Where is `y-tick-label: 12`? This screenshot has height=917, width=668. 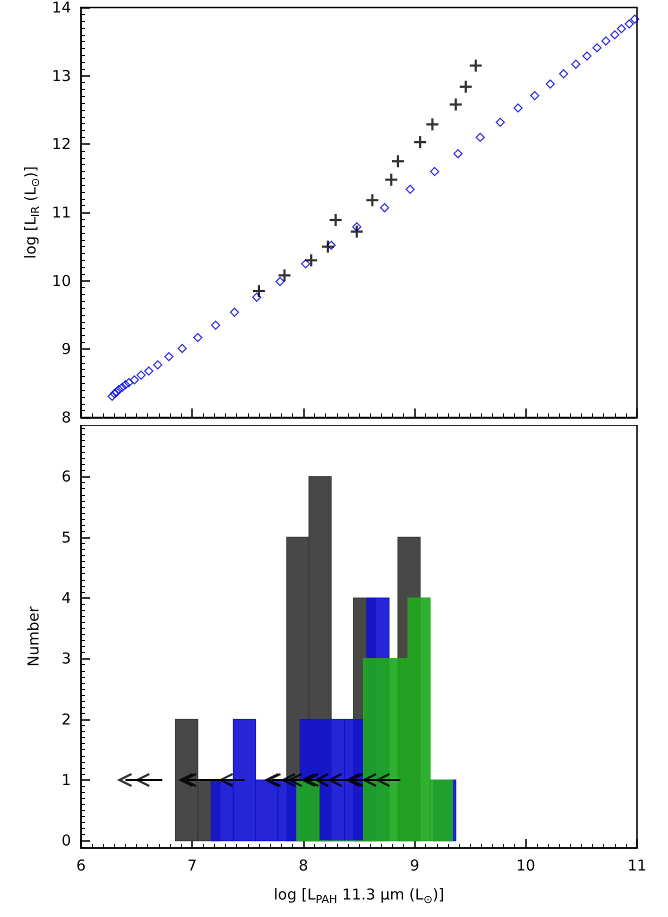 y-tick-label: 12 is located at coordinates (61, 144).